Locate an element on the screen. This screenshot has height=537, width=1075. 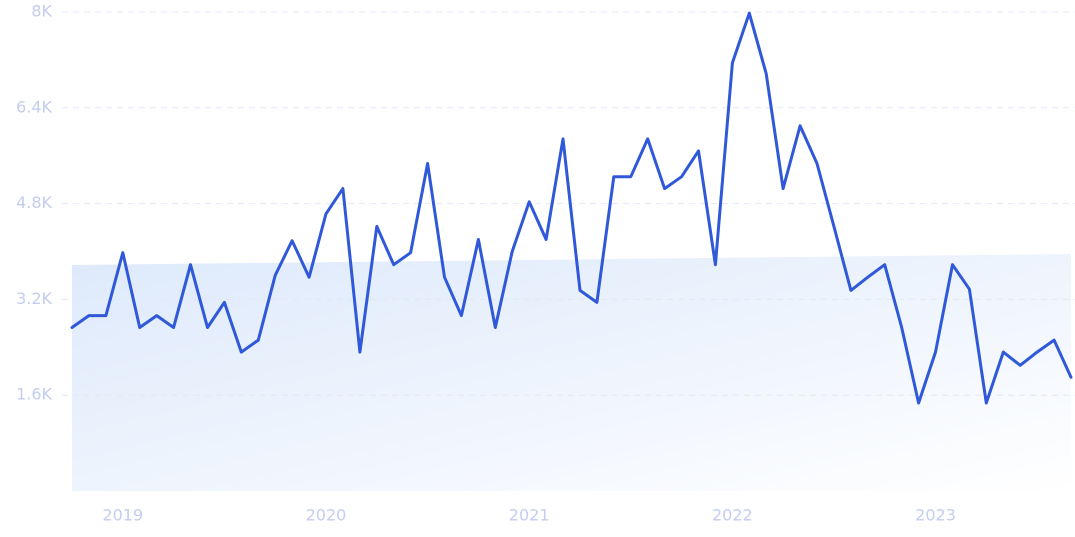
y-tick-label: 8K is located at coordinates (41, 11).